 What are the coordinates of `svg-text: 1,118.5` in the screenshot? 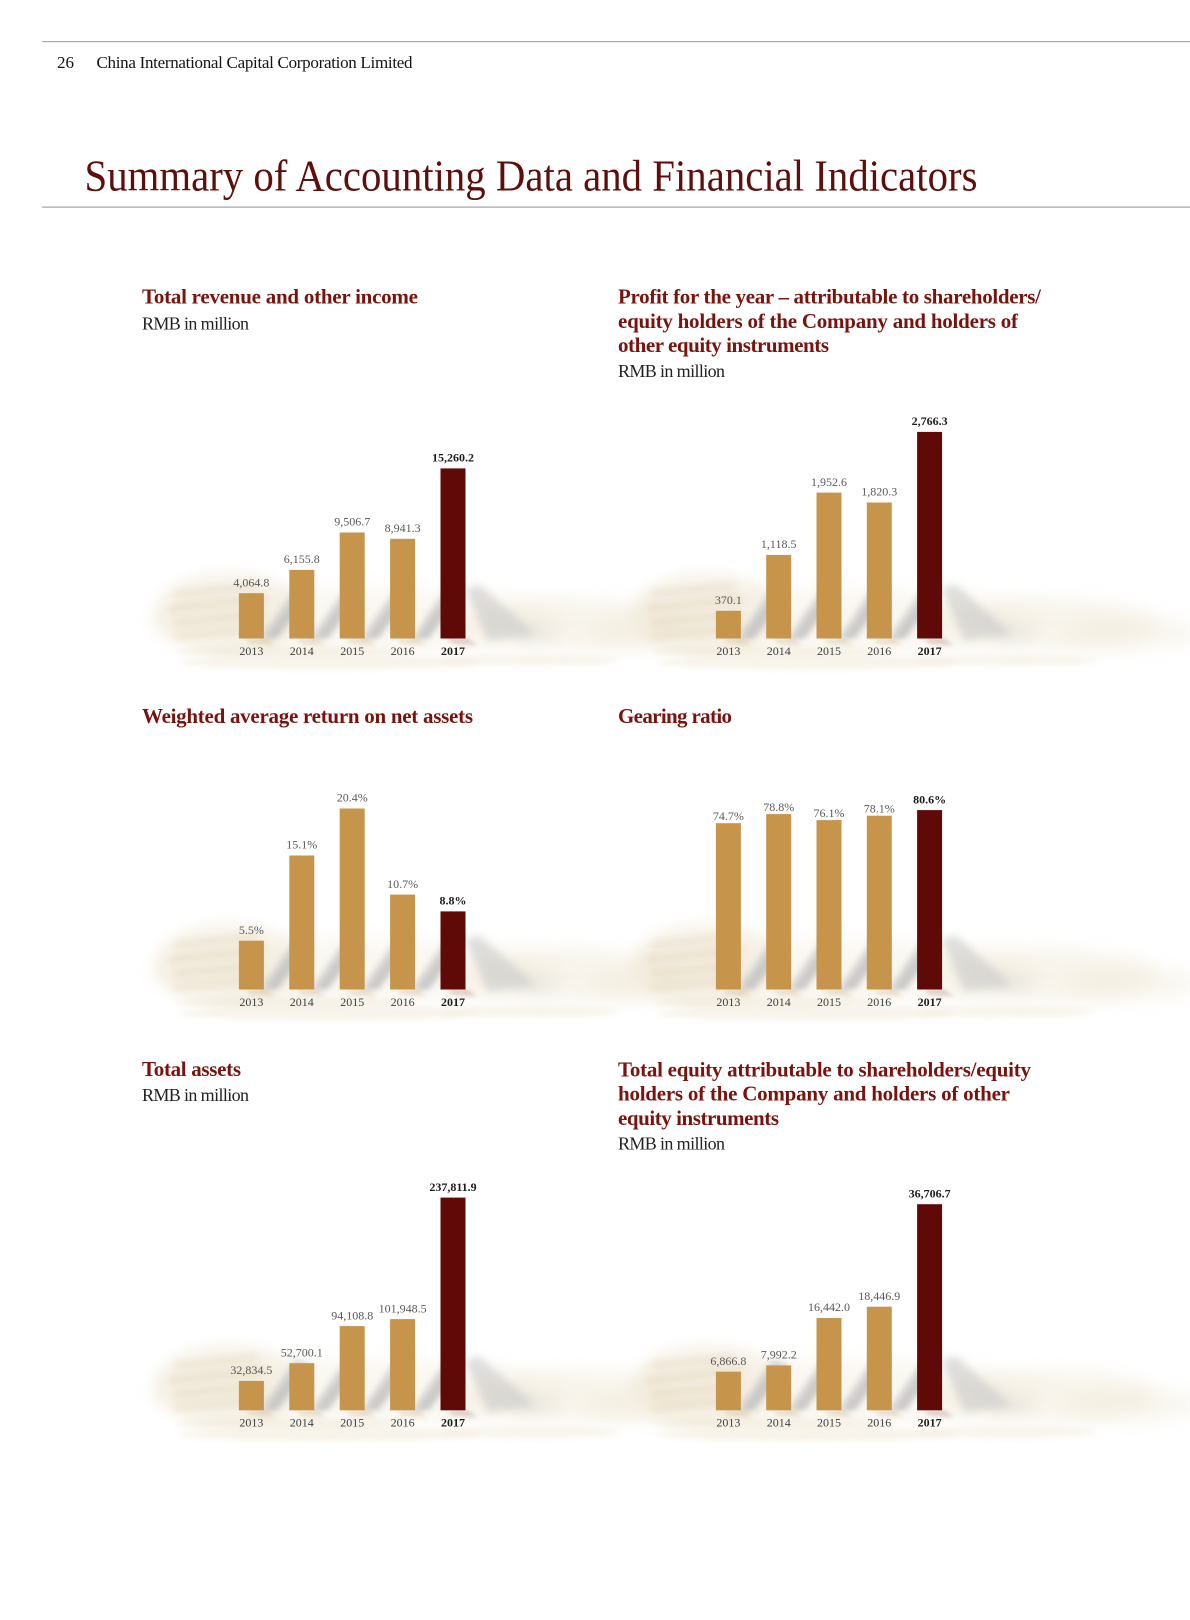 It's located at (779, 544).